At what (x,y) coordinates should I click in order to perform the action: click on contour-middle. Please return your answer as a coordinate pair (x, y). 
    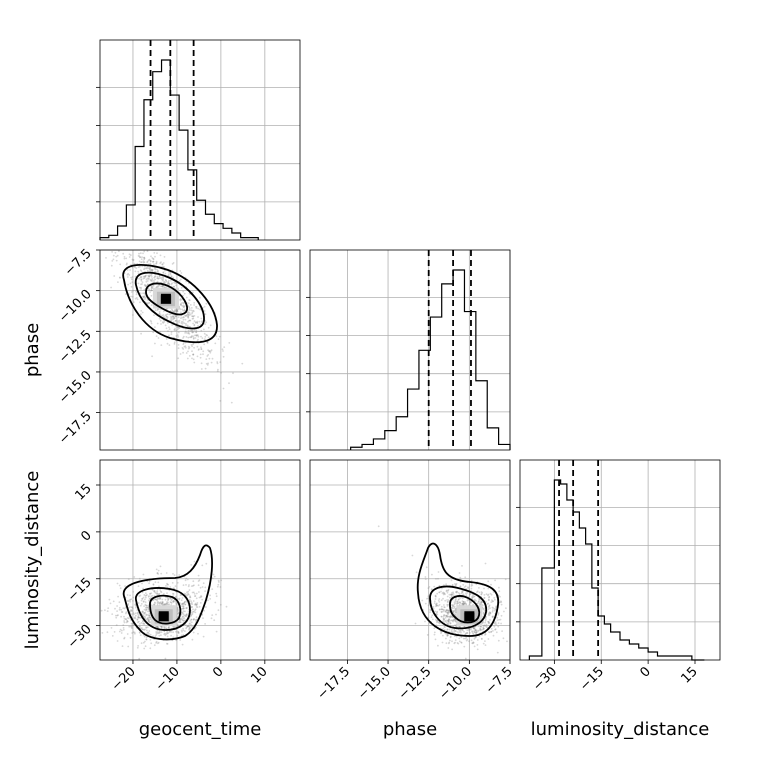
    Looking at the image, I should click on (458, 607).